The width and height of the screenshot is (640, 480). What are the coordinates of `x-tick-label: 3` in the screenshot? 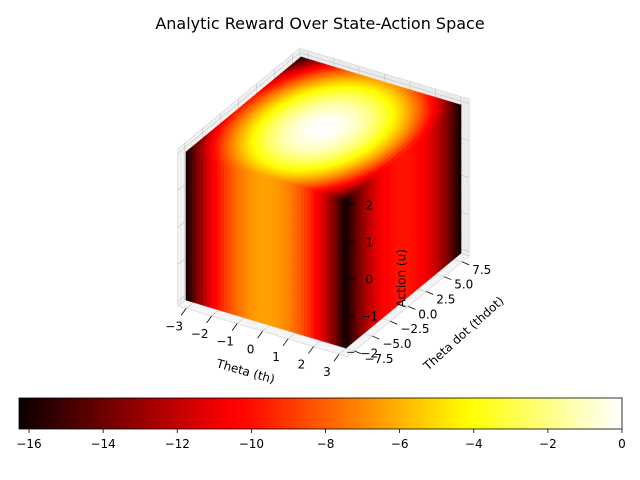 It's located at (327, 372).